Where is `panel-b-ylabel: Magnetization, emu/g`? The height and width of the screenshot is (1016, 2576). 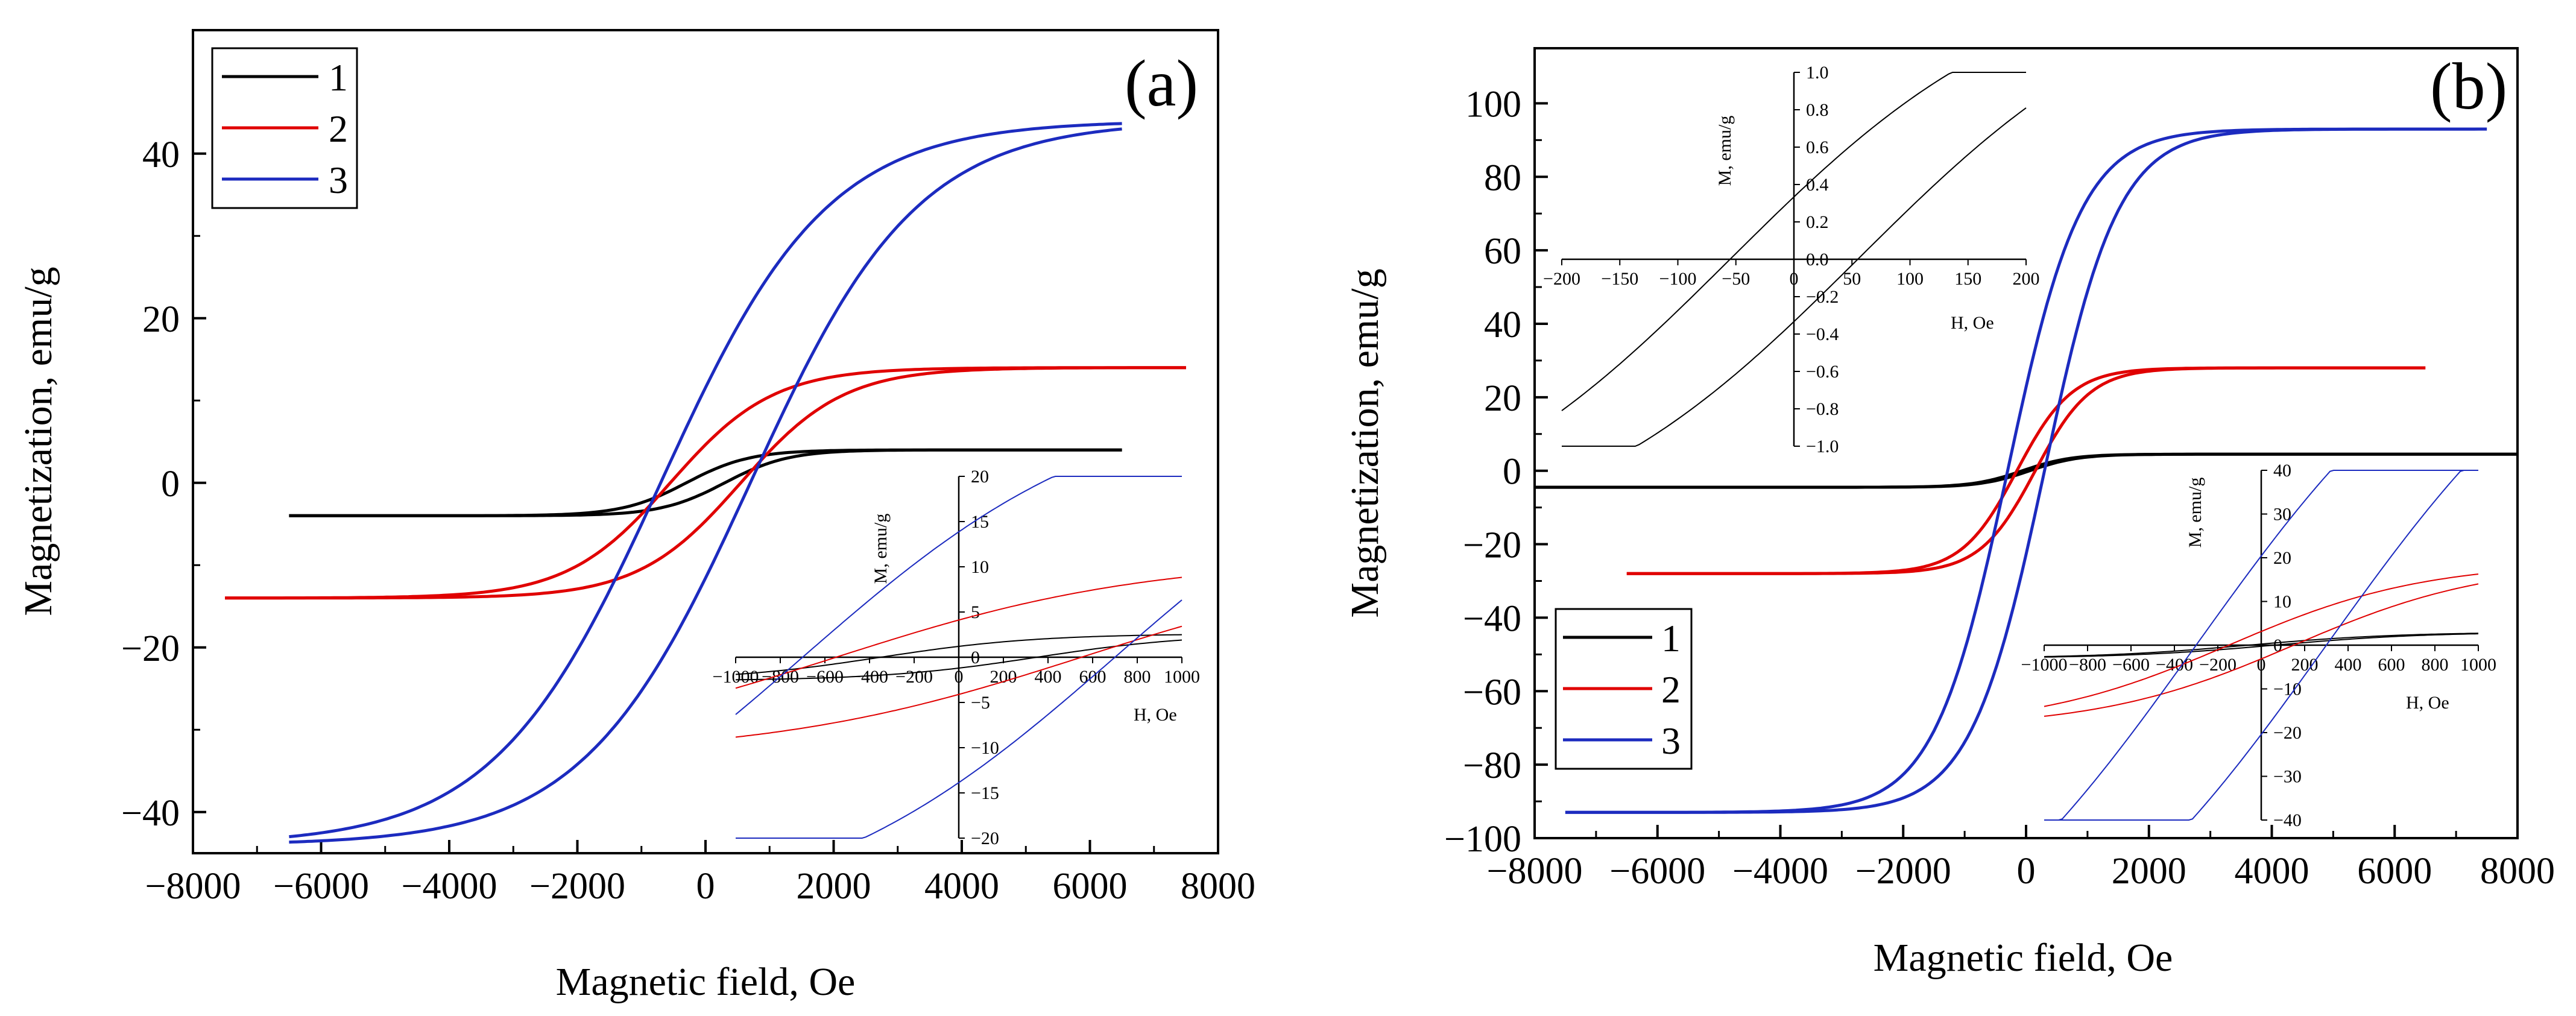 panel-b-ylabel: Magnetization, emu/g is located at coordinates (1365, 442).